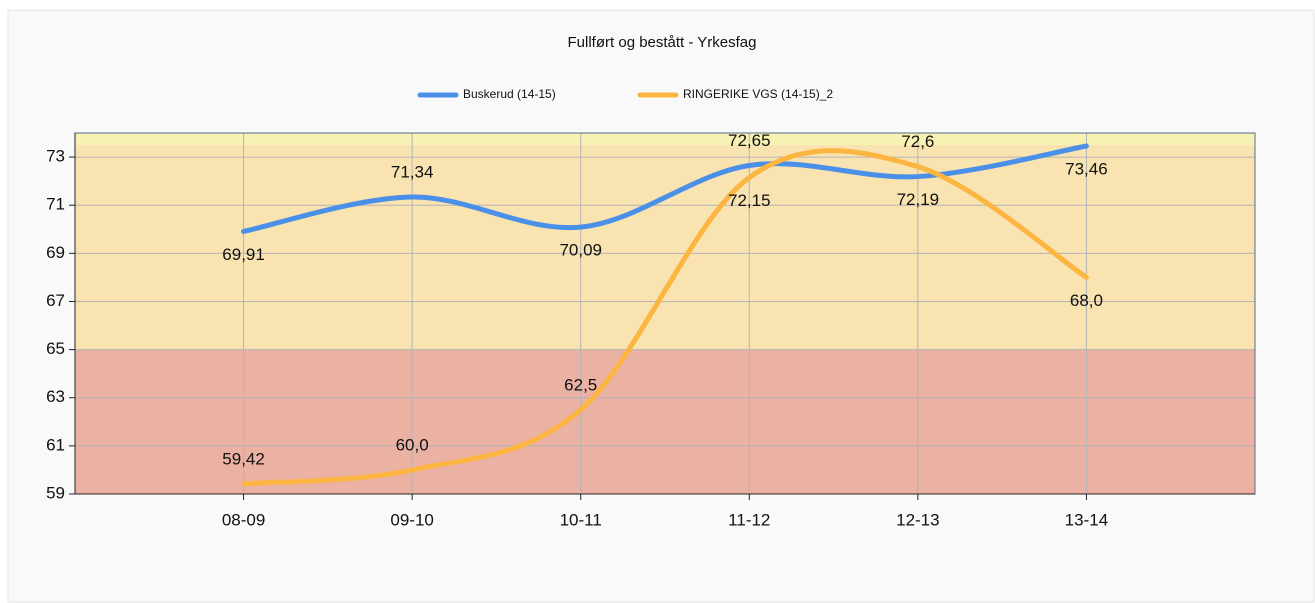 This screenshot has width=1315, height=603. What do you see at coordinates (581, 519) in the screenshot?
I see `x-tick-label: 10-11` at bounding box center [581, 519].